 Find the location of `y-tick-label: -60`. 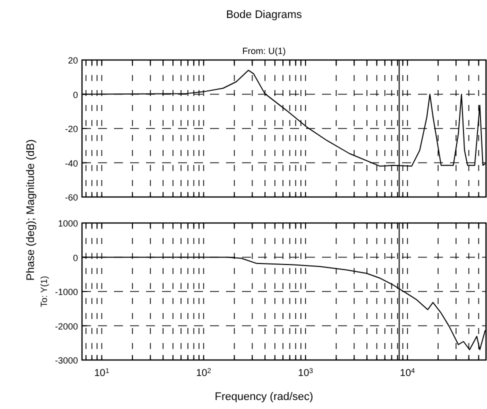

y-tick-label: -60 is located at coordinates (71, 197).